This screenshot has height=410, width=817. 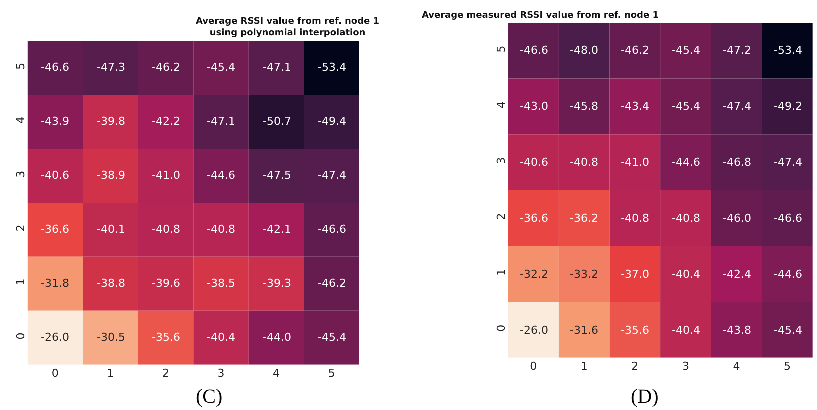 I want to click on chart-title: Average measured RSSI value from ref. node 1, so click(x=540, y=16).